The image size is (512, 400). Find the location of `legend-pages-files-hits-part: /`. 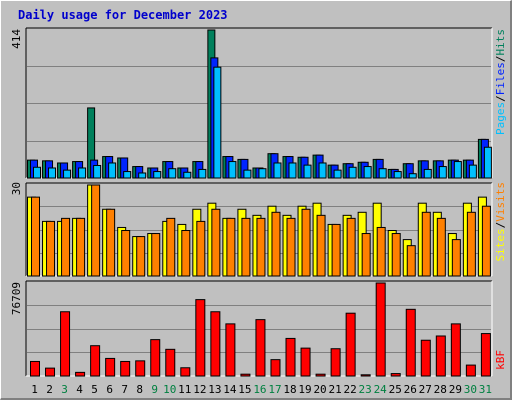

legend-pages-files-hits-part: / is located at coordinates (500, 98).